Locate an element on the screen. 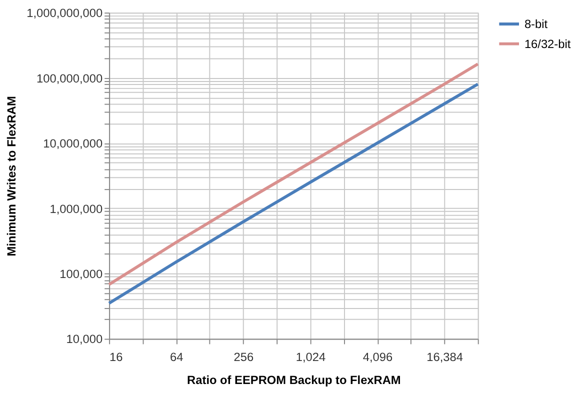 This screenshot has height=399, width=576. x-tick-label: 1,024 is located at coordinates (311, 357).